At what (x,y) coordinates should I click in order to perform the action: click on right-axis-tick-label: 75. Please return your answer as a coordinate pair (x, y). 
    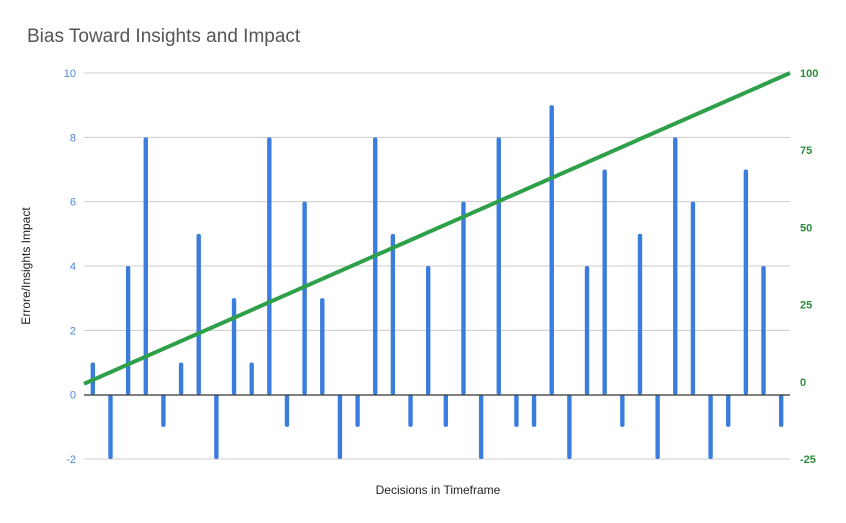
    Looking at the image, I should click on (806, 151).